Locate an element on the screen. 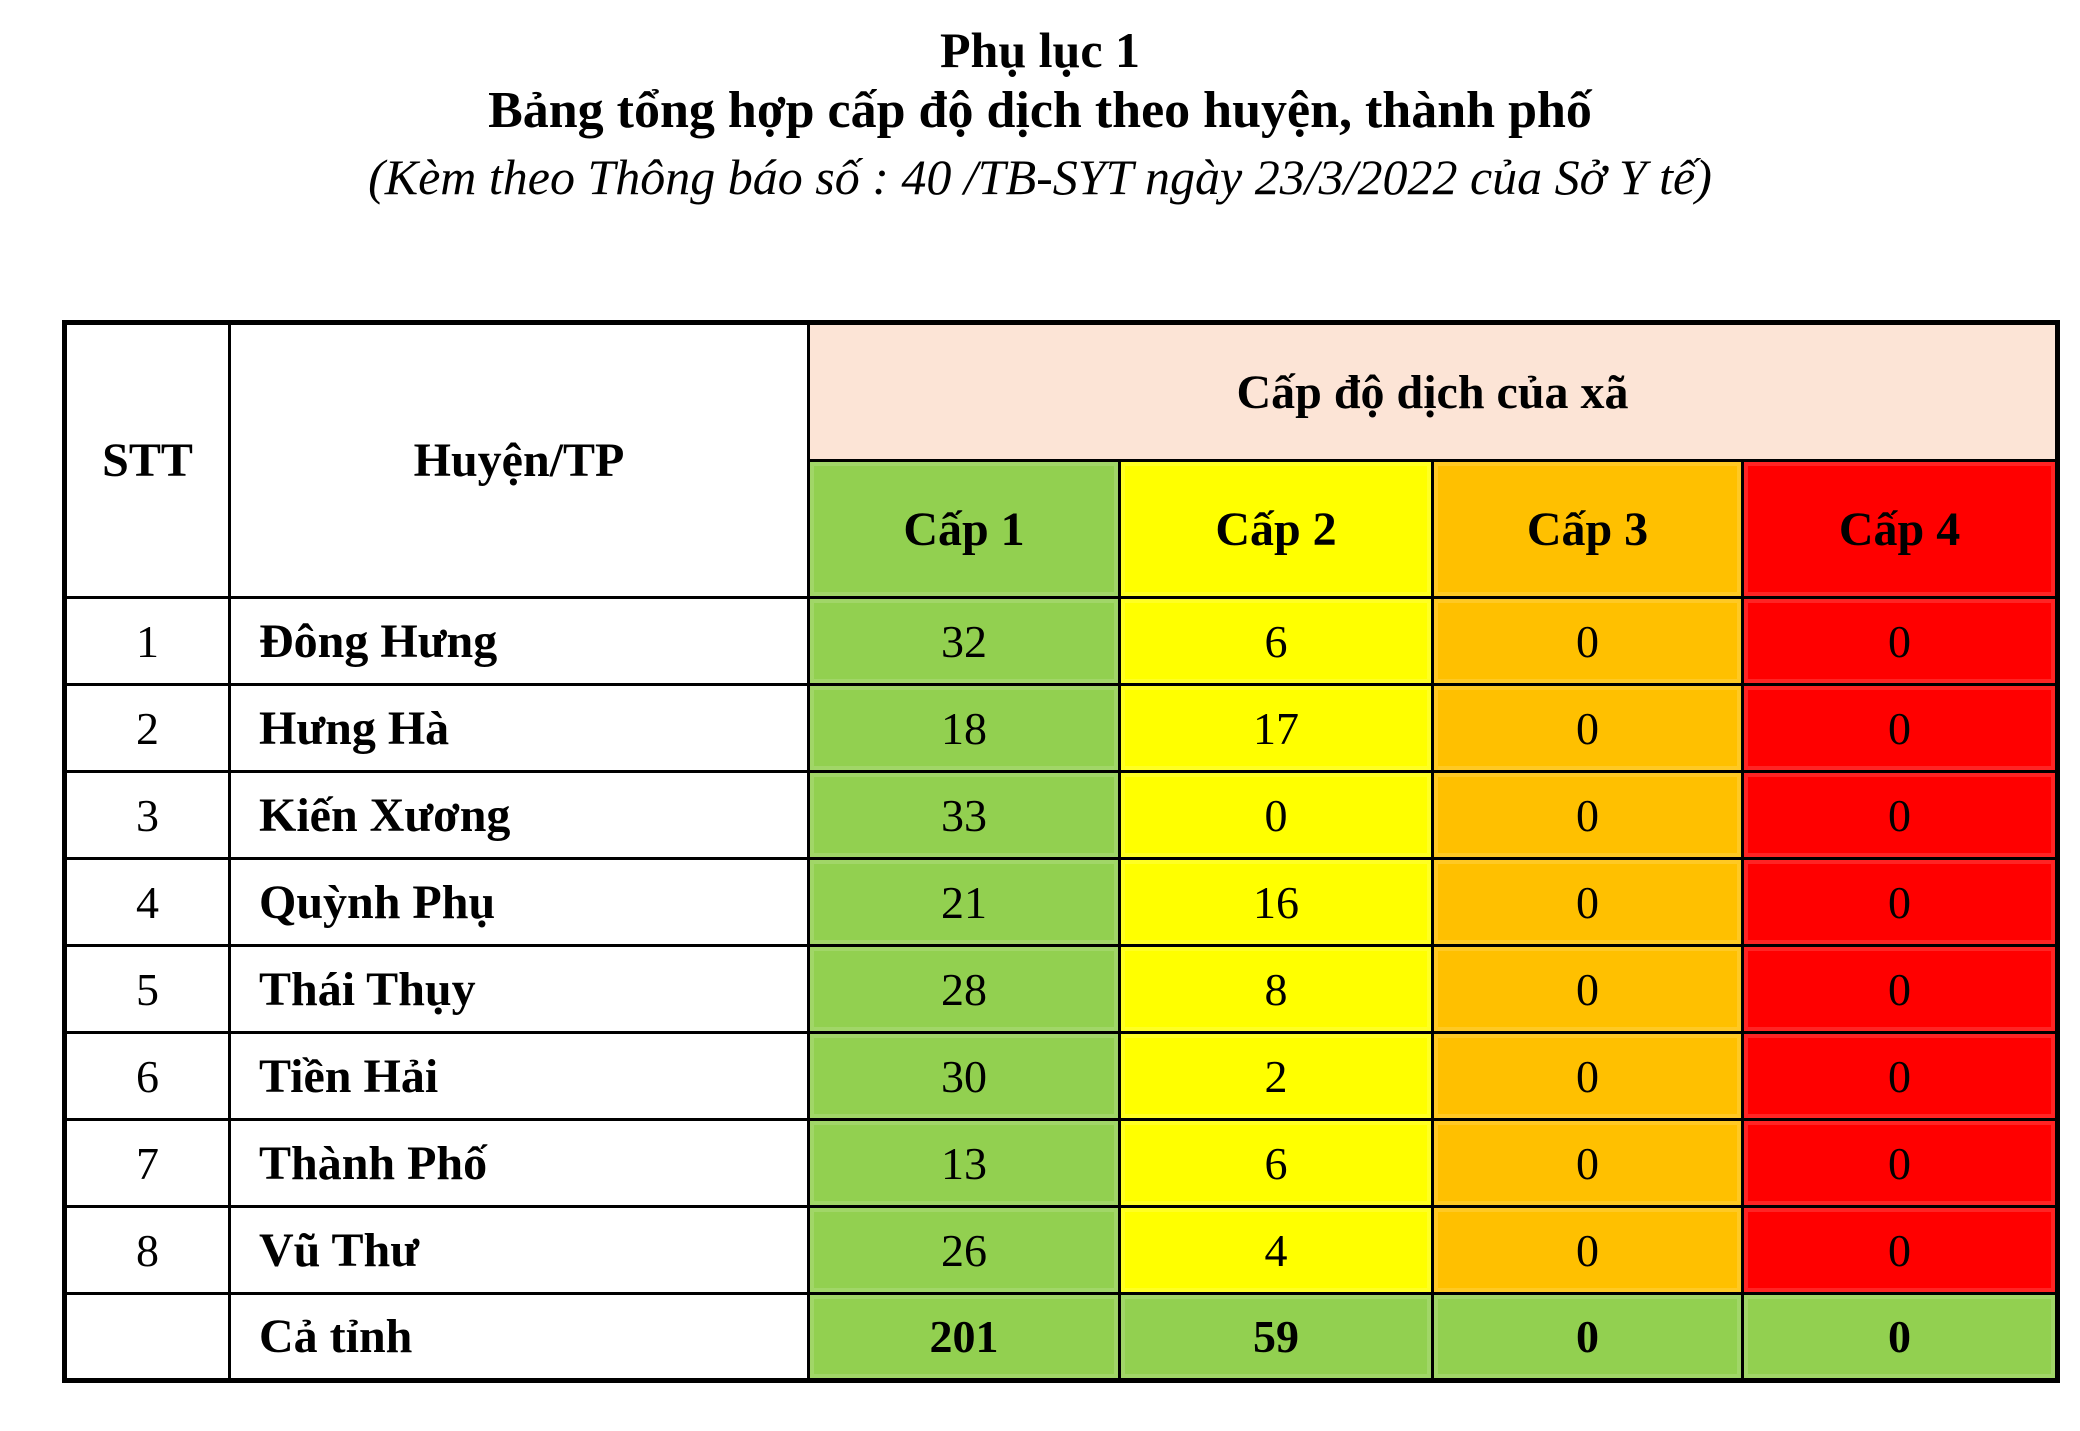 This screenshot has height=1431, width=2080. cell-total-level-1: 201 is located at coordinates (964, 1337).